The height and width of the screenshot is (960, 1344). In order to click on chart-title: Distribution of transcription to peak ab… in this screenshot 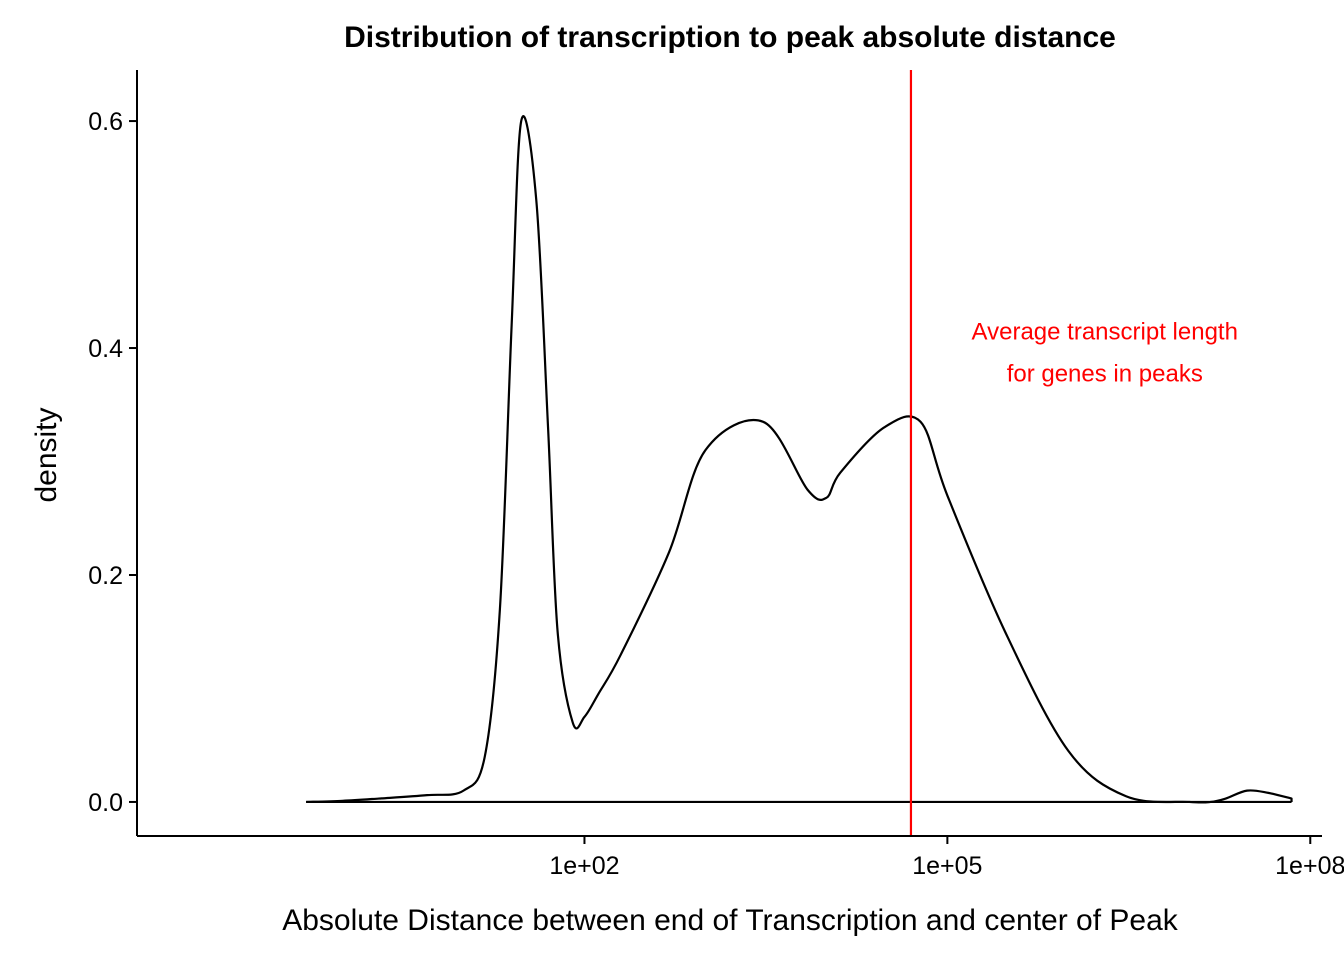, I will do `click(730, 37)`.